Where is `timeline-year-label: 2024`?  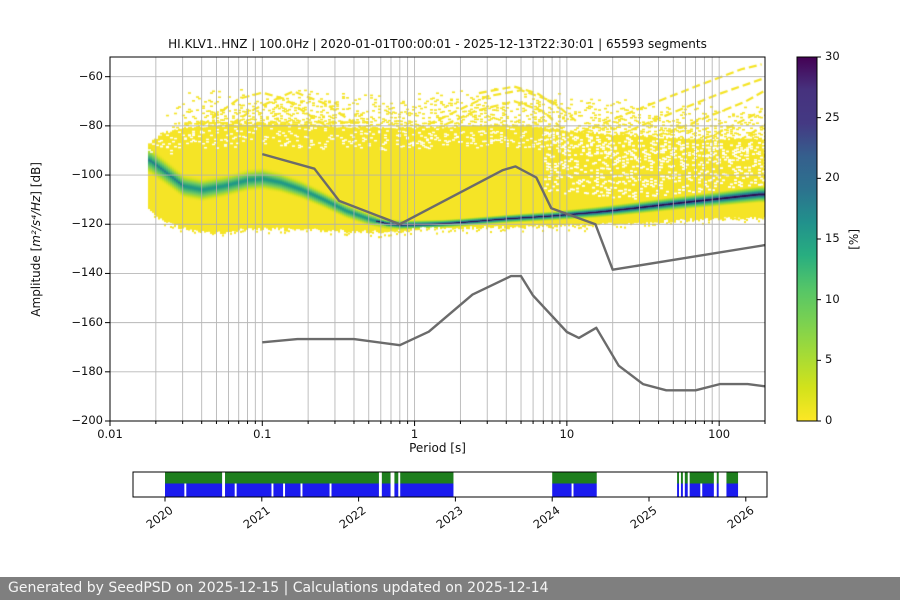 timeline-year-label: 2024 is located at coordinates (546, 517).